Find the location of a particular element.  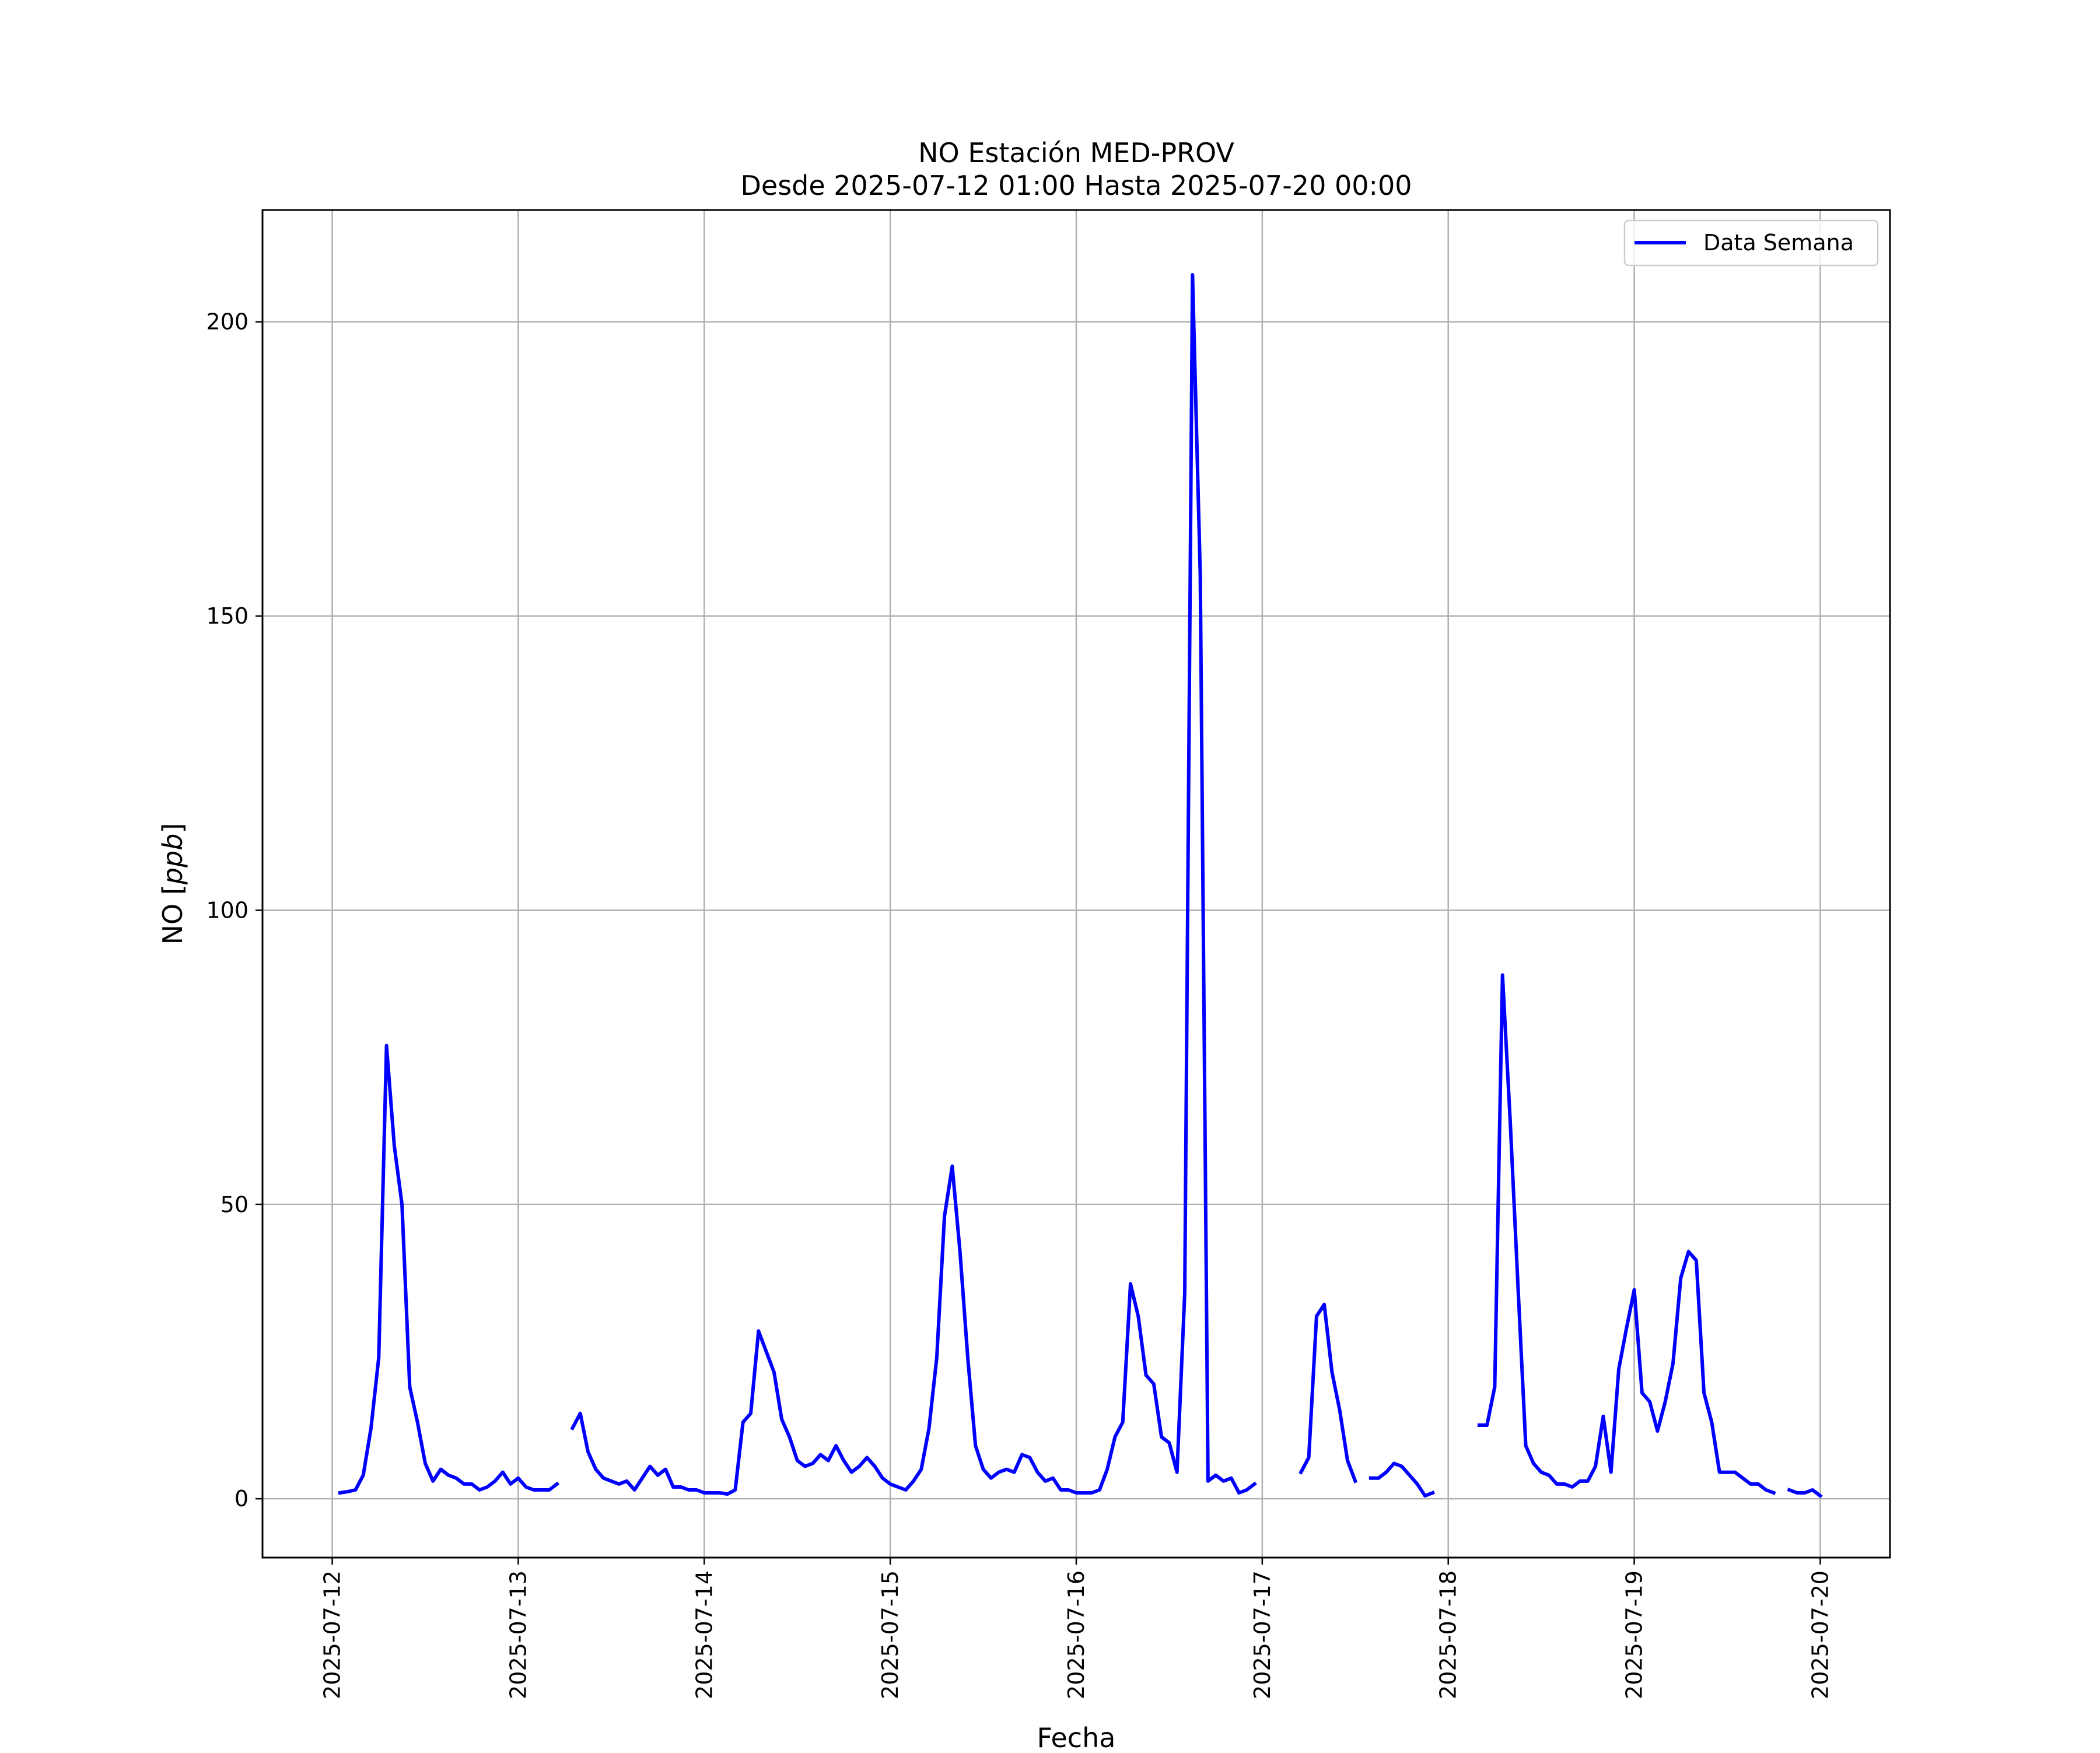

x-tick-label: 2025-07-13 is located at coordinates (518, 1634).